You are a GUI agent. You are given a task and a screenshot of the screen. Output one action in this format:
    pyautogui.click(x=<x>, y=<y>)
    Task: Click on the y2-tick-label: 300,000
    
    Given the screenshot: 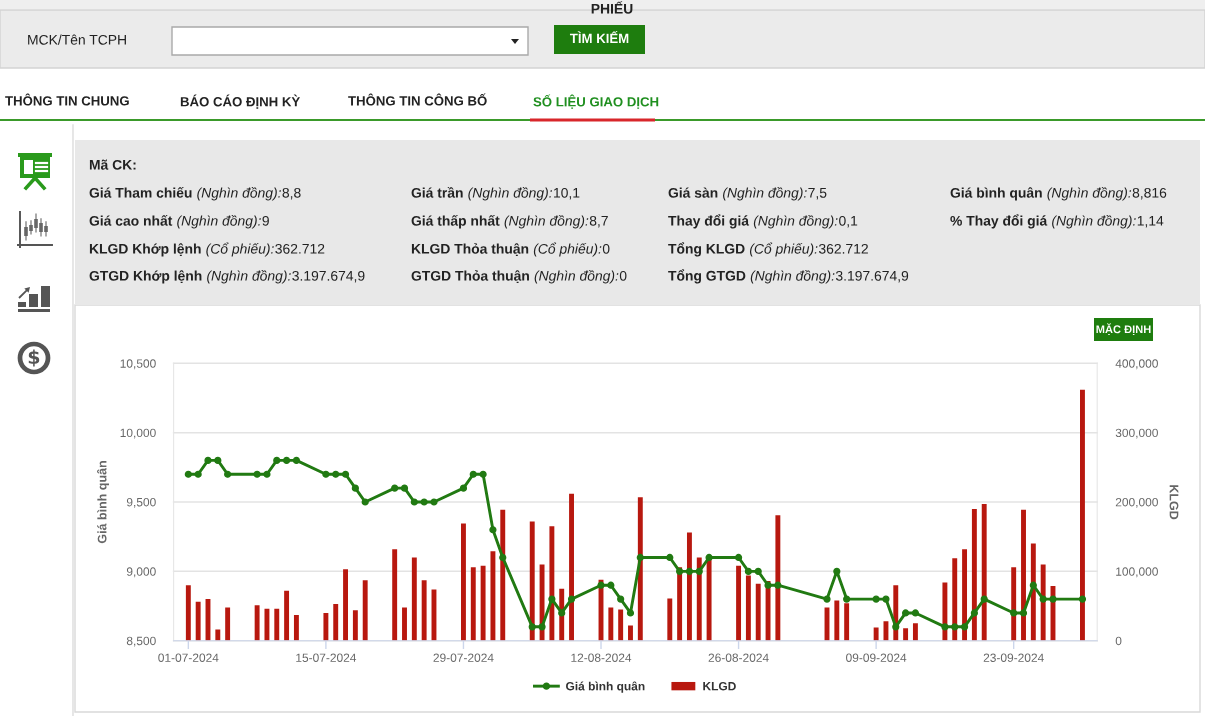 What is the action you would take?
    pyautogui.click(x=1136, y=433)
    